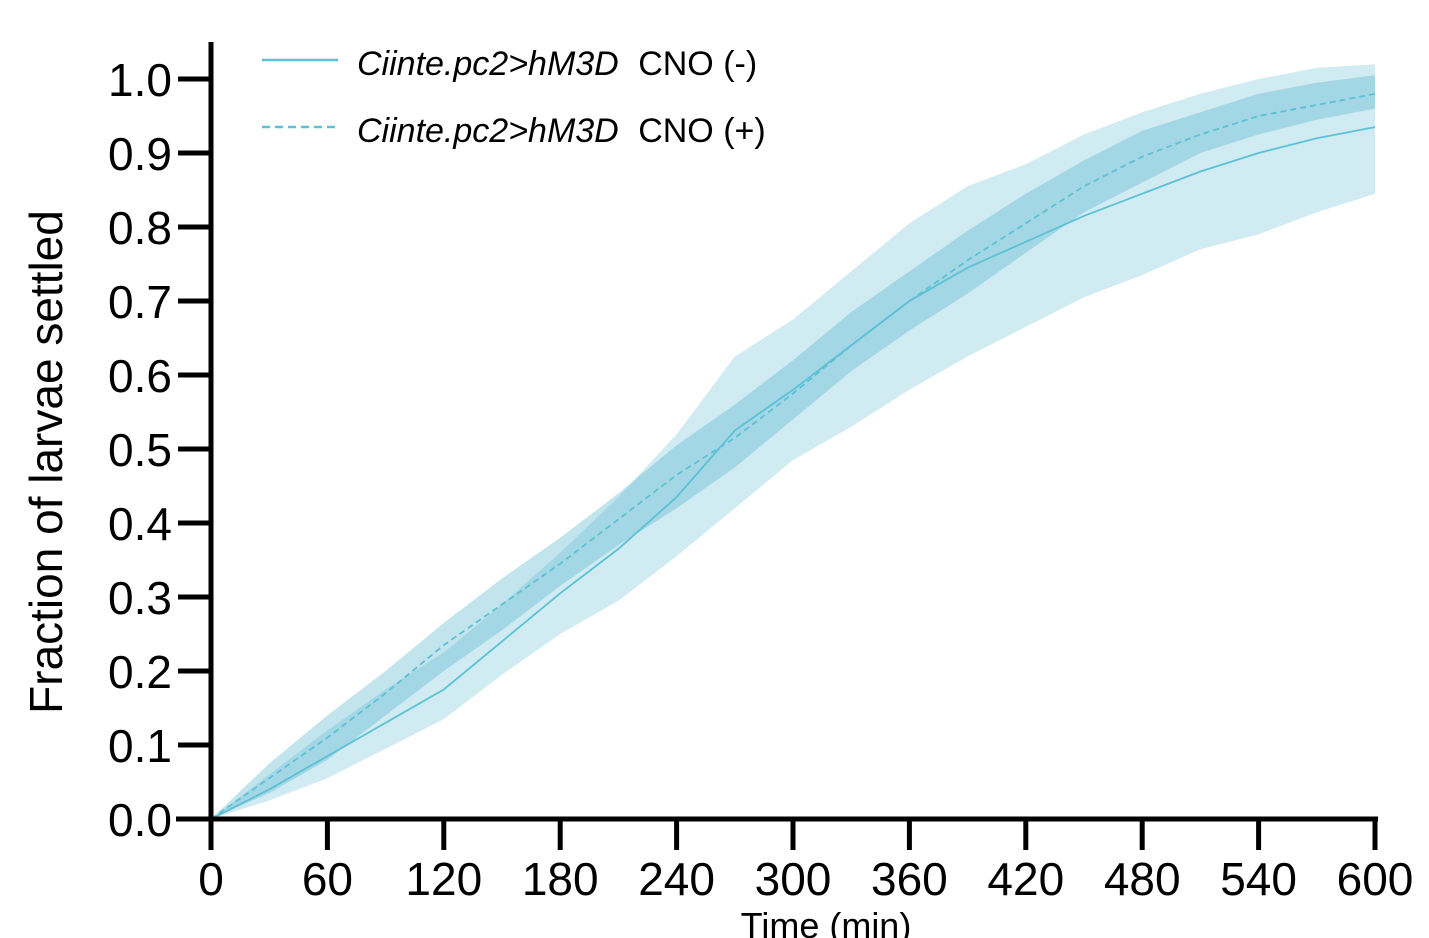 The height and width of the screenshot is (938, 1429). I want to click on x-ticks: 0 60 120 180 240 300 360 420 480 540 600, so click(805, 862).